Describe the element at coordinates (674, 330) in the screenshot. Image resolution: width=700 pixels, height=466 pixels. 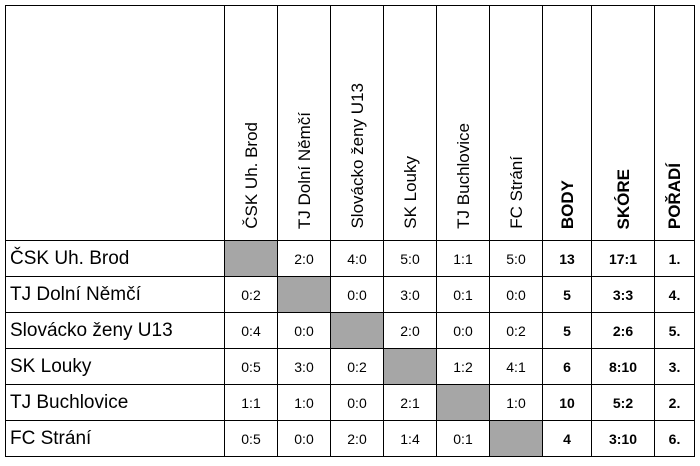
I see `rank-cell: 5.` at that location.